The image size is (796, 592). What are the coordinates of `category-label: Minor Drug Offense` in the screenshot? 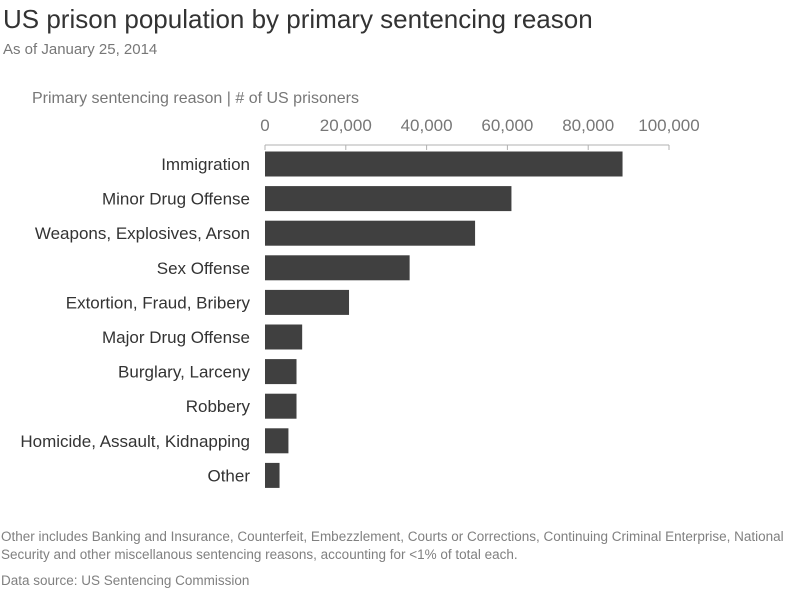 It's located at (176, 199).